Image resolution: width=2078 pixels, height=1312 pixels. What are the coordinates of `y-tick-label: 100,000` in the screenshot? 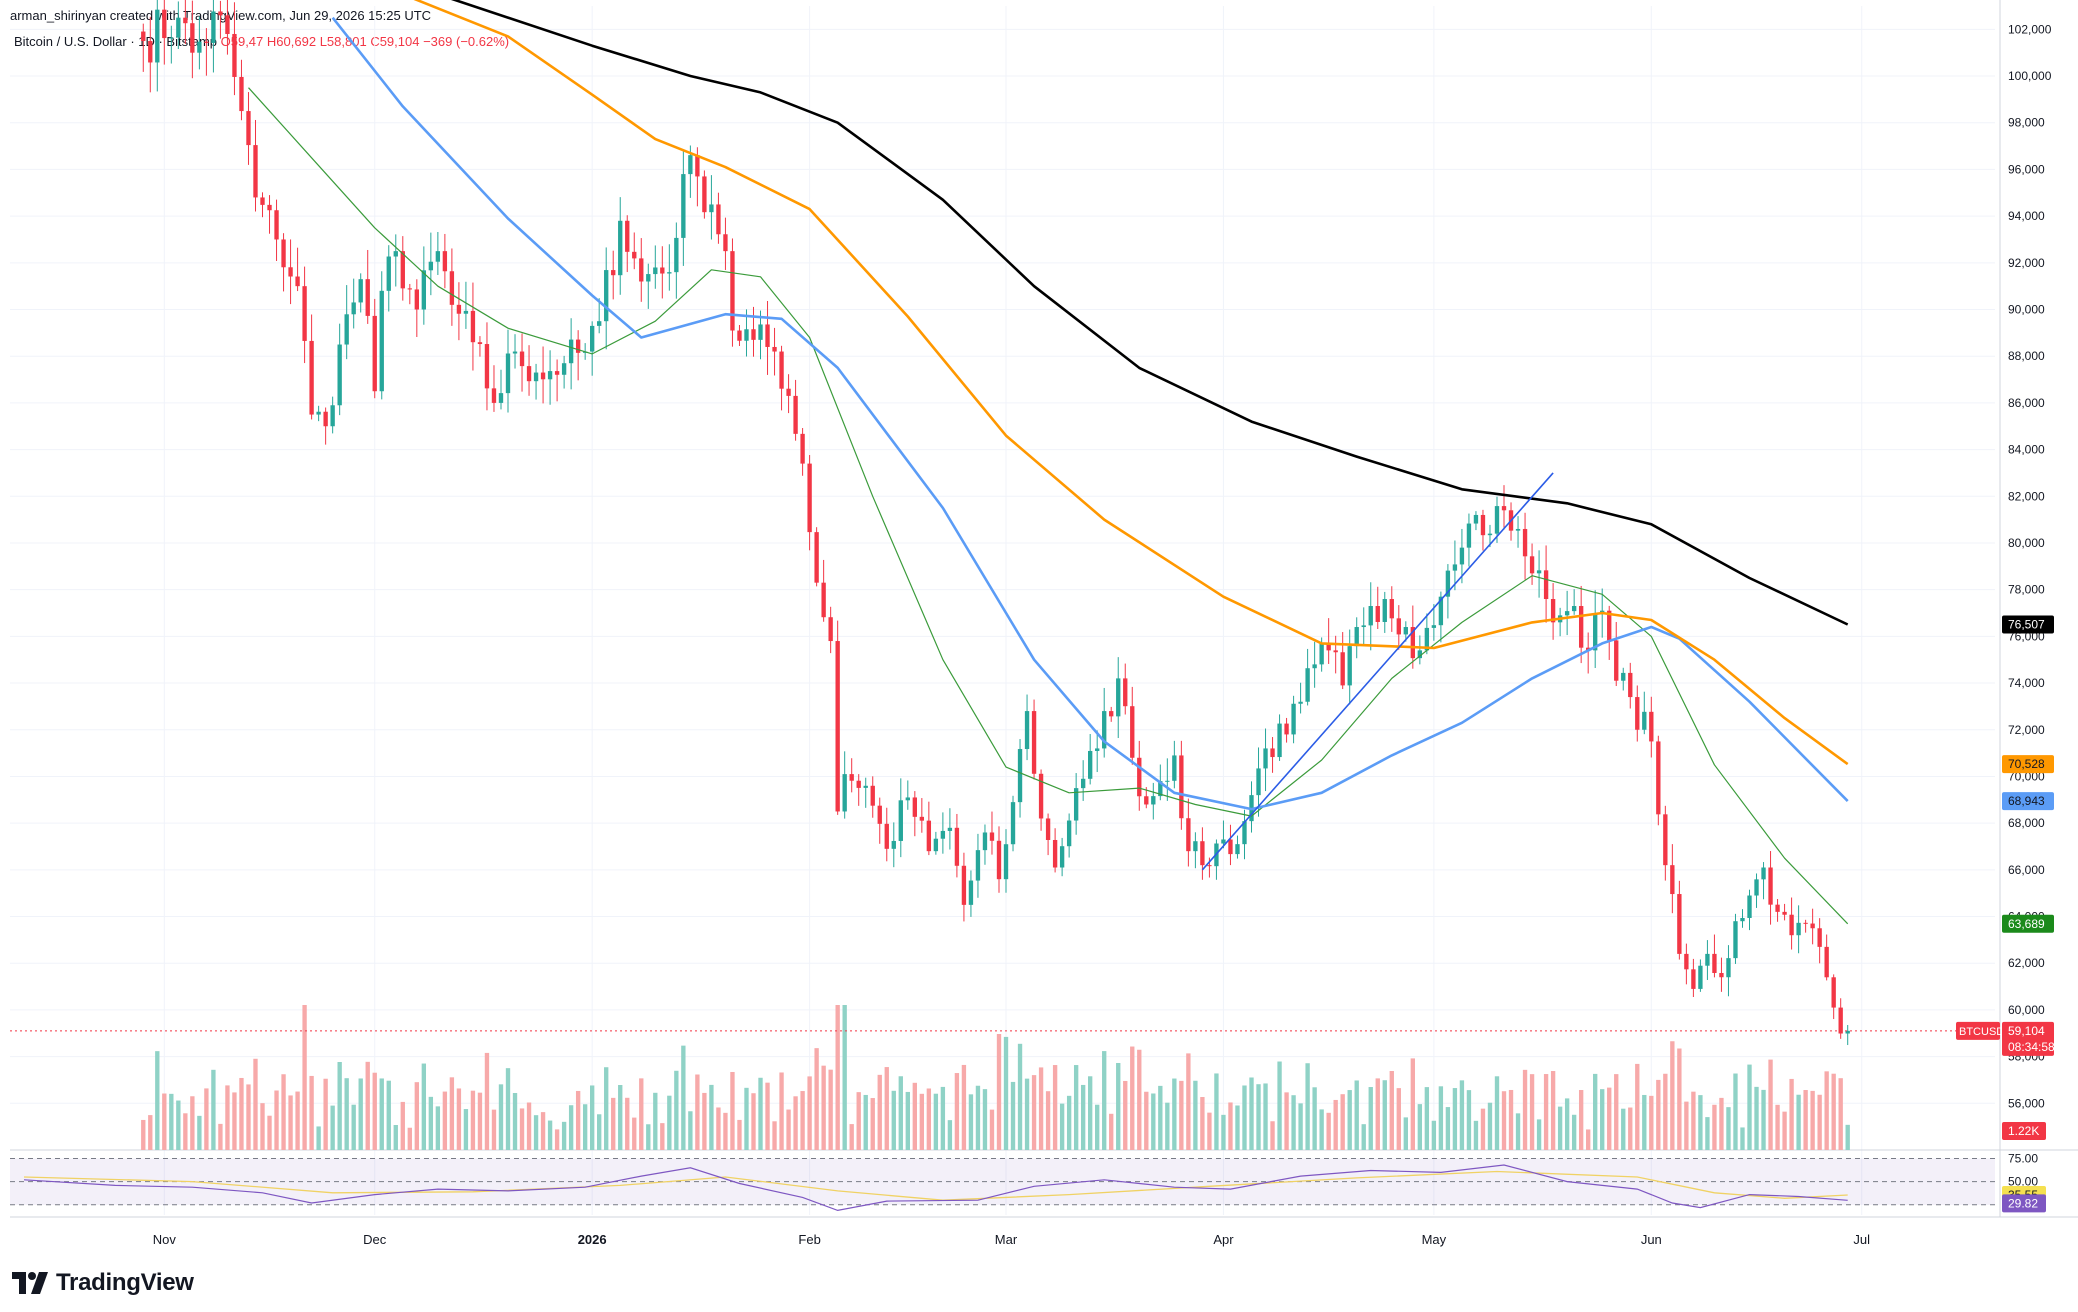 It's located at (2030, 76).